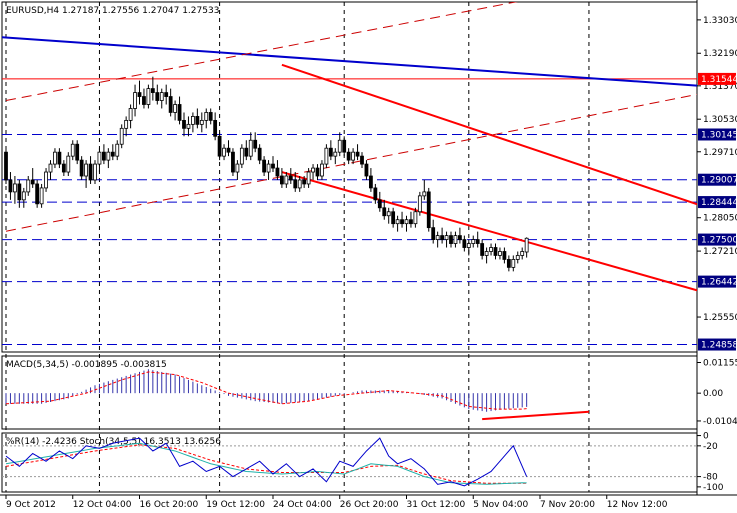  I want to click on stoch-main-line, so click(266, 463).